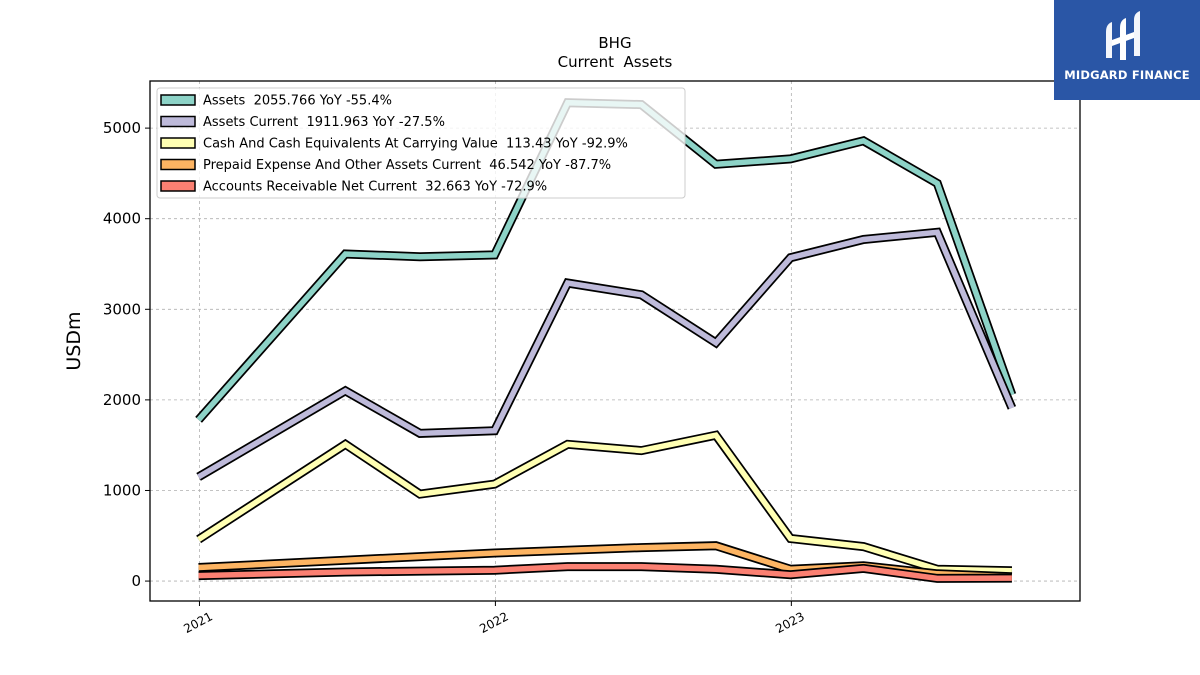 Image resolution: width=1200 pixels, height=675 pixels. Describe the element at coordinates (1123, 35) in the screenshot. I see `logo-mark-icon` at that location.